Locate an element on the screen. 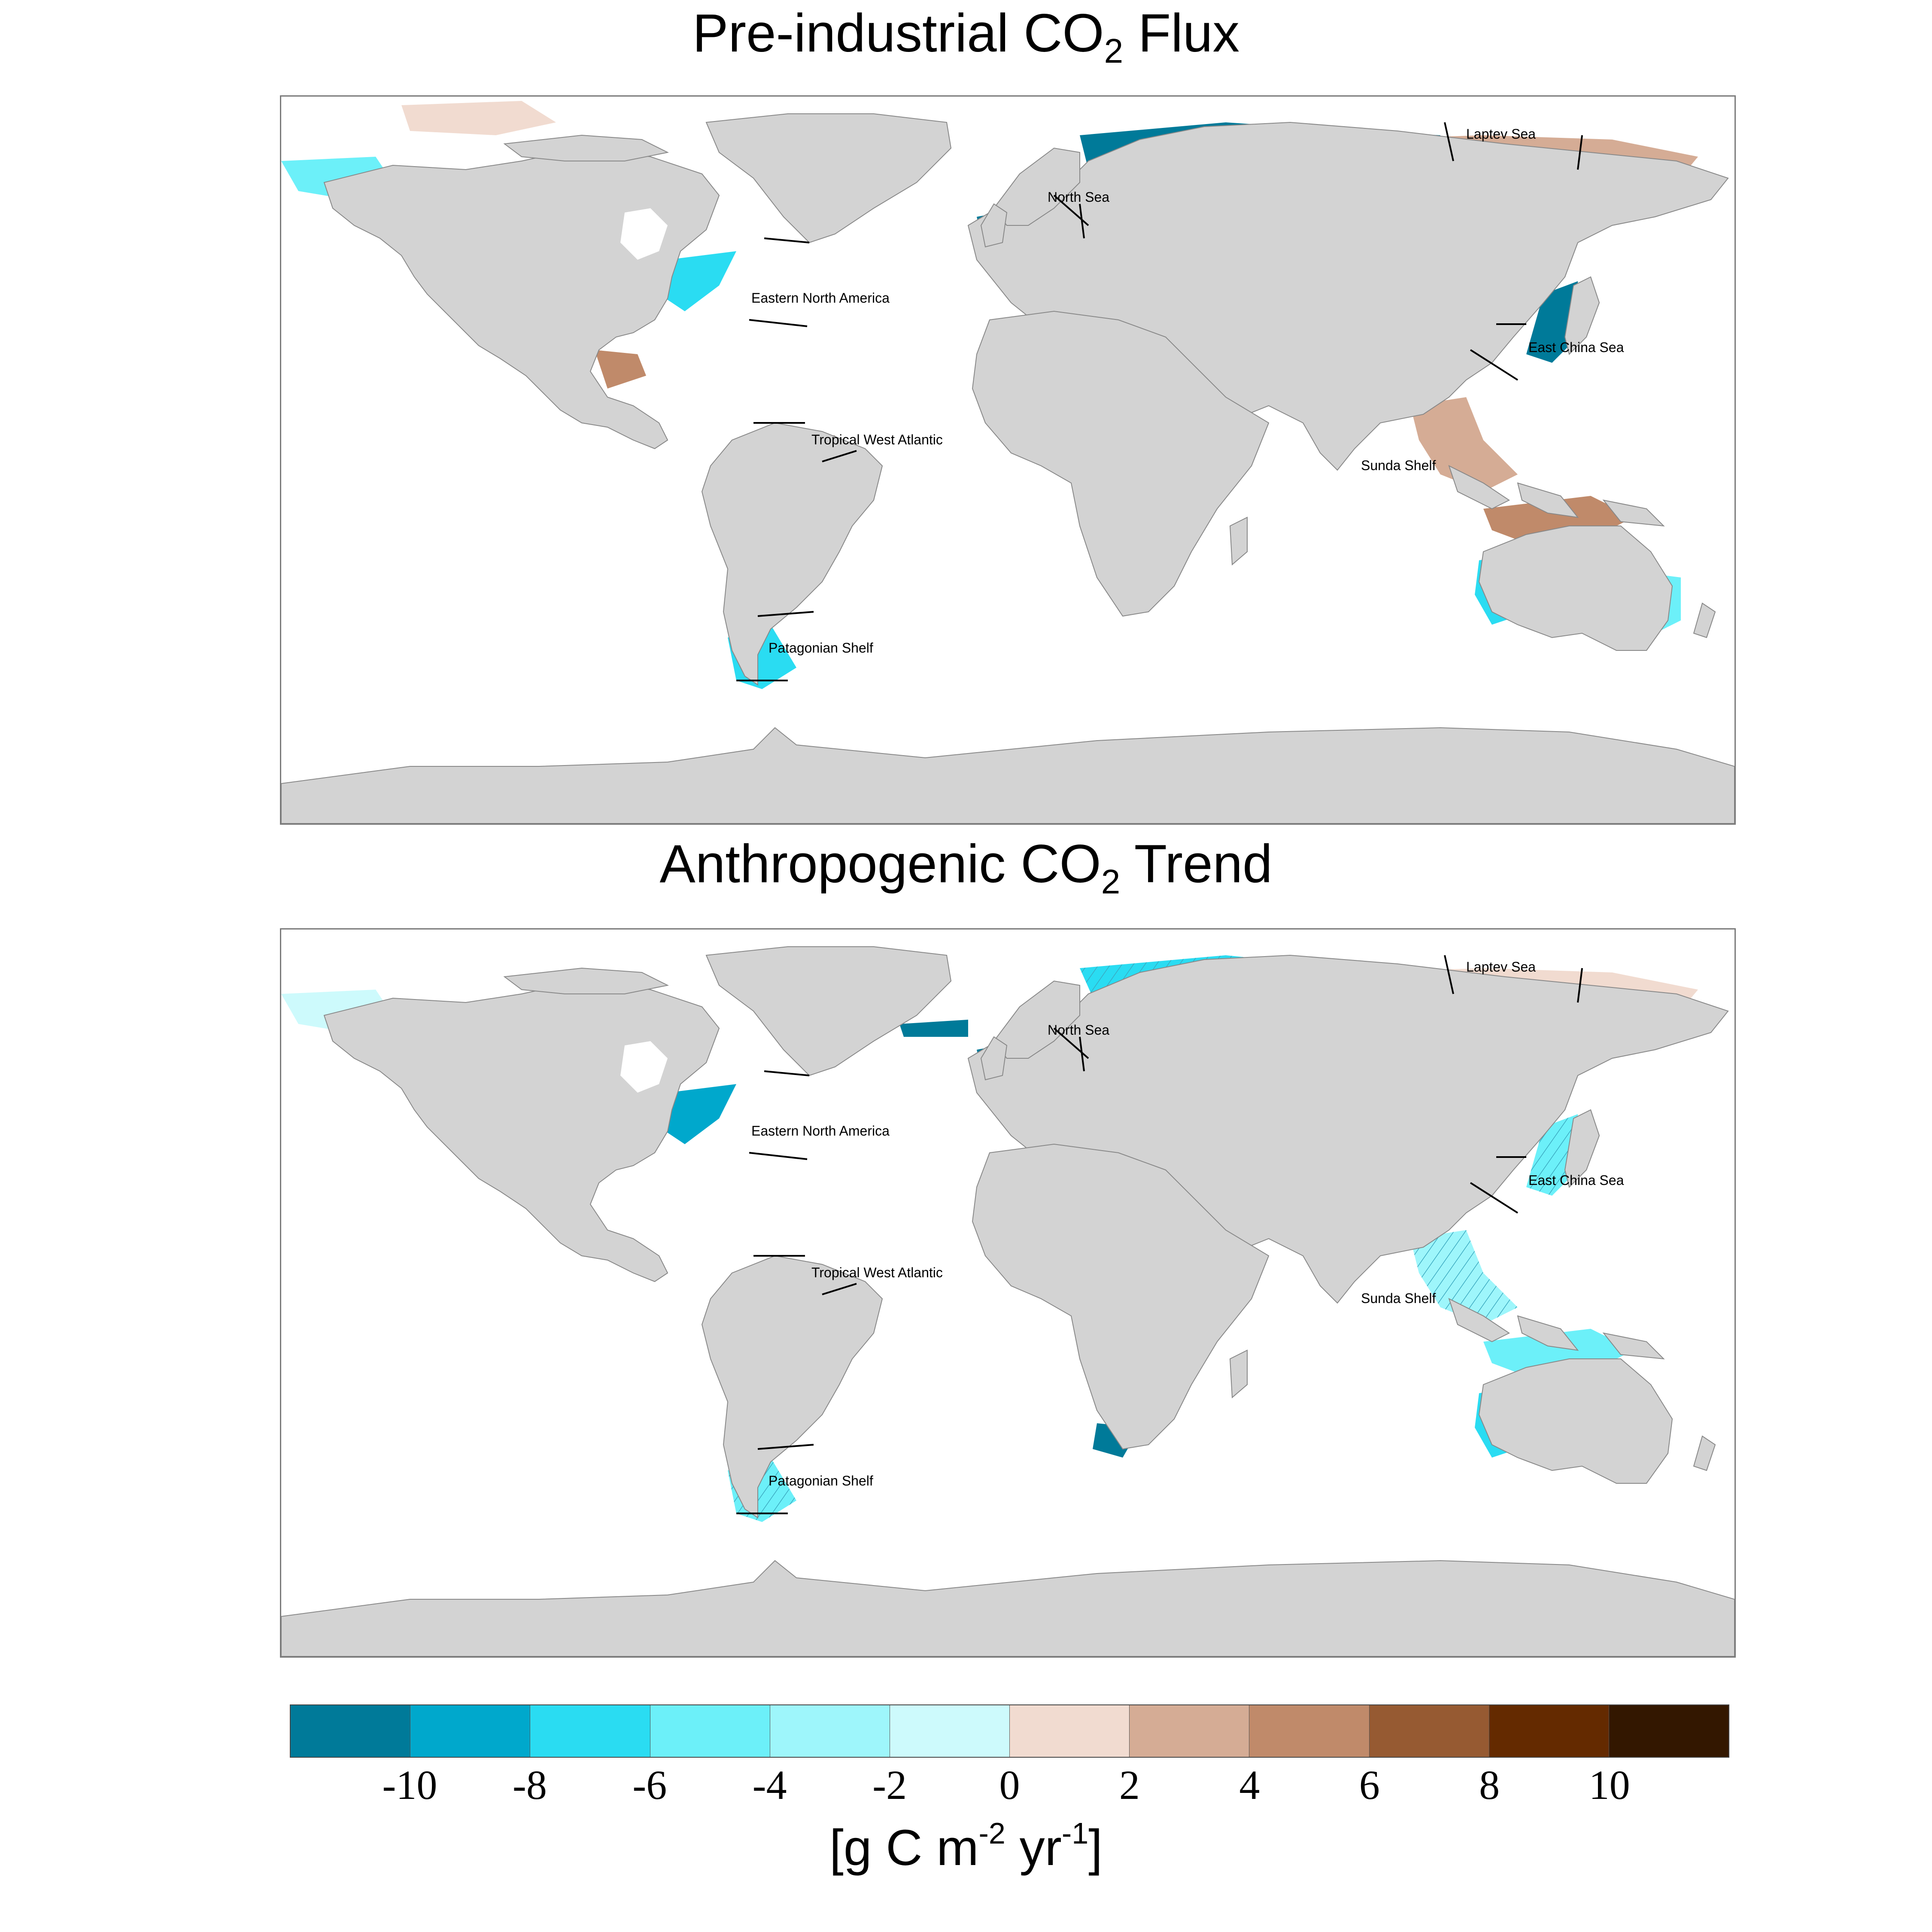 The image size is (1932, 1932). panel2-title-tail: Trend is located at coordinates (1196, 864).